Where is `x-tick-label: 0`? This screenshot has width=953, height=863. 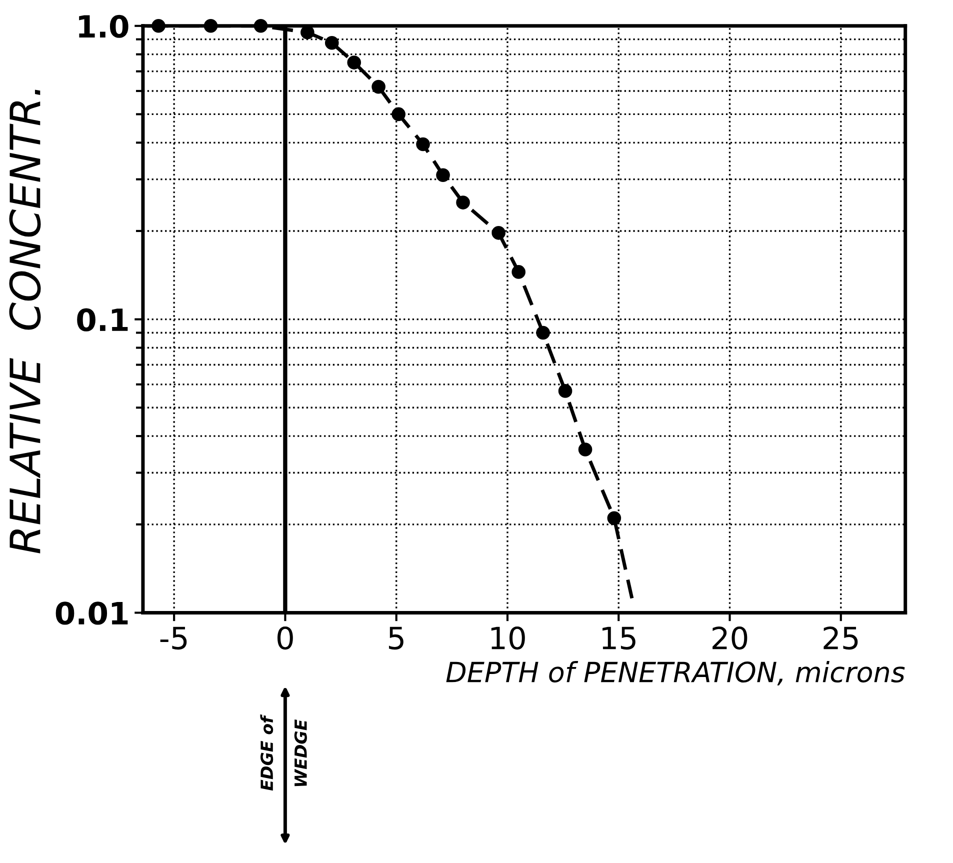
x-tick-label: 0 is located at coordinates (285, 638).